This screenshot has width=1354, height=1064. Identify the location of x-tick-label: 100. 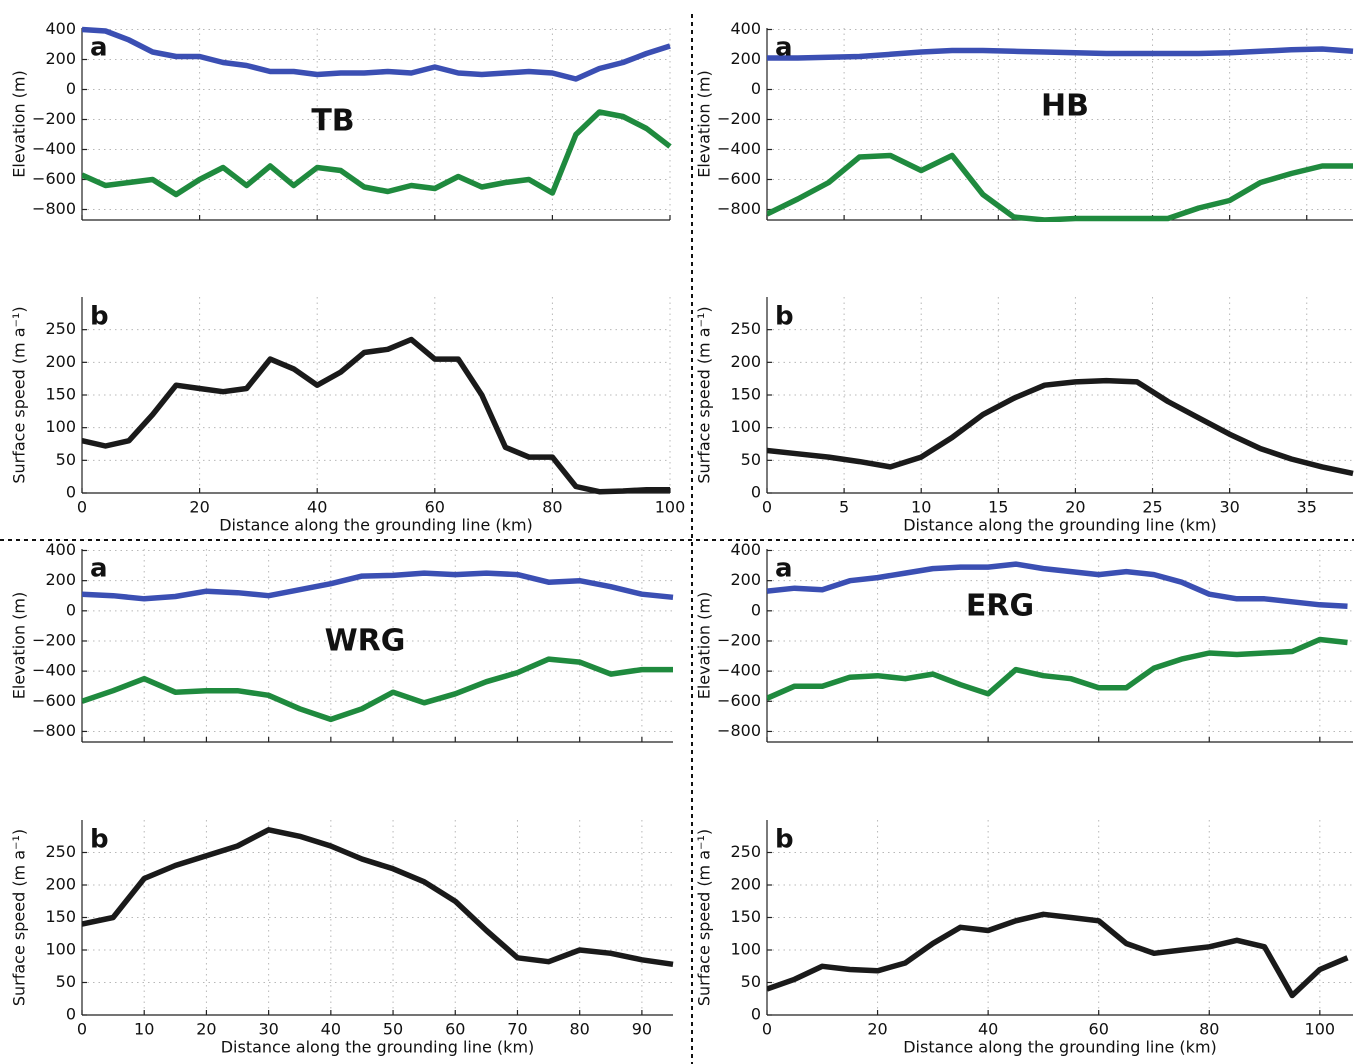
(1320, 1029).